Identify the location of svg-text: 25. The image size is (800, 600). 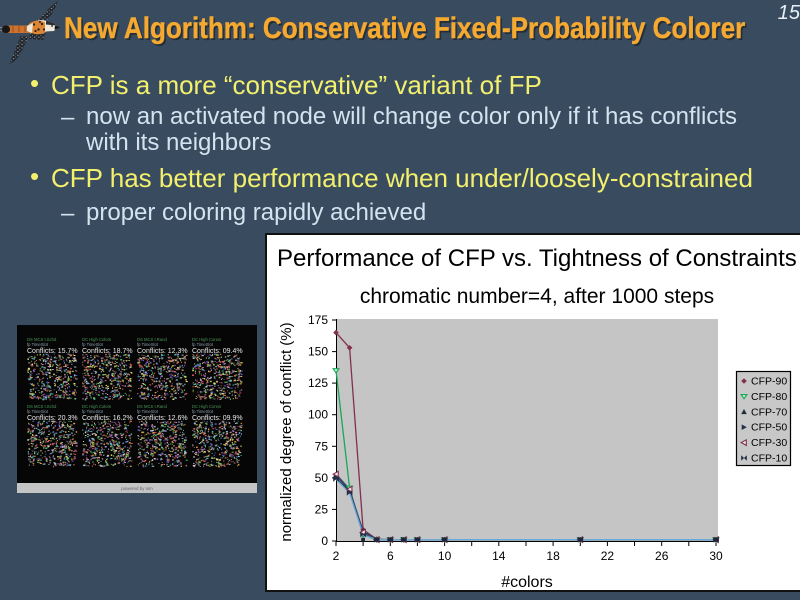
(322, 509).